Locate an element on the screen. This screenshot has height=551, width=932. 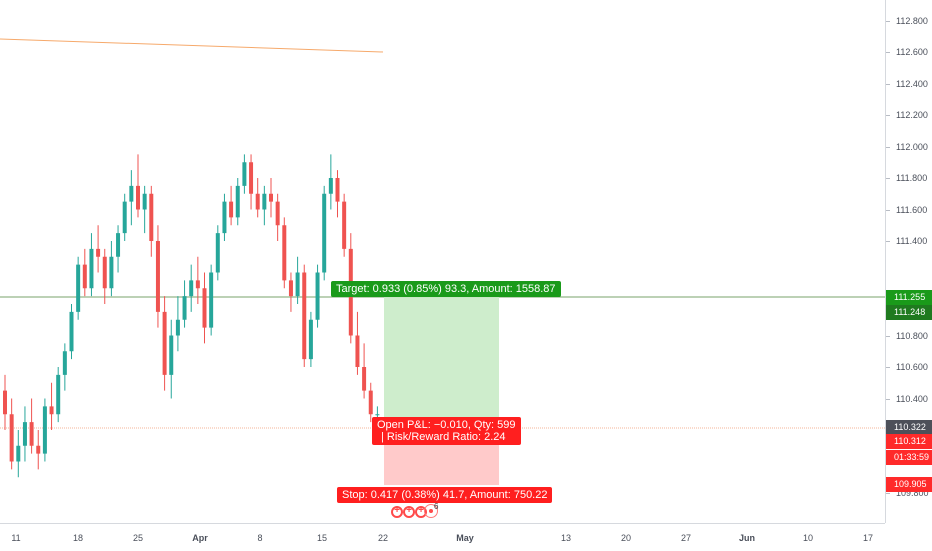
time-tick-label: 8 is located at coordinates (260, 538).